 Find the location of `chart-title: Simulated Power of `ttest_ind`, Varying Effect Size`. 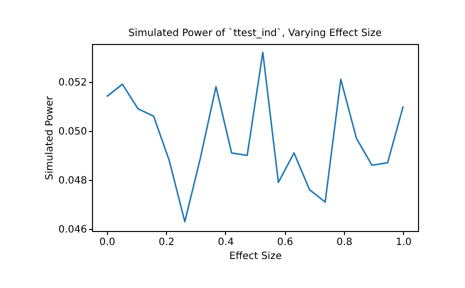

chart-title: Simulated Power of `ttest_ind`, Varying Effect Size is located at coordinates (255, 33).